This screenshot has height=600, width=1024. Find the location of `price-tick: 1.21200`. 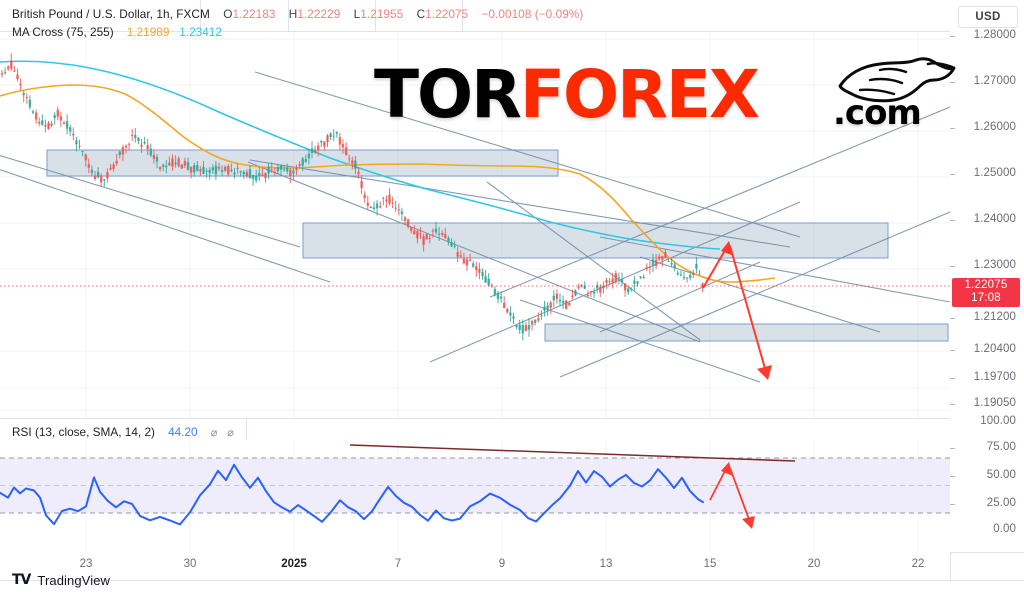

price-tick: 1.21200 is located at coordinates (994, 317).